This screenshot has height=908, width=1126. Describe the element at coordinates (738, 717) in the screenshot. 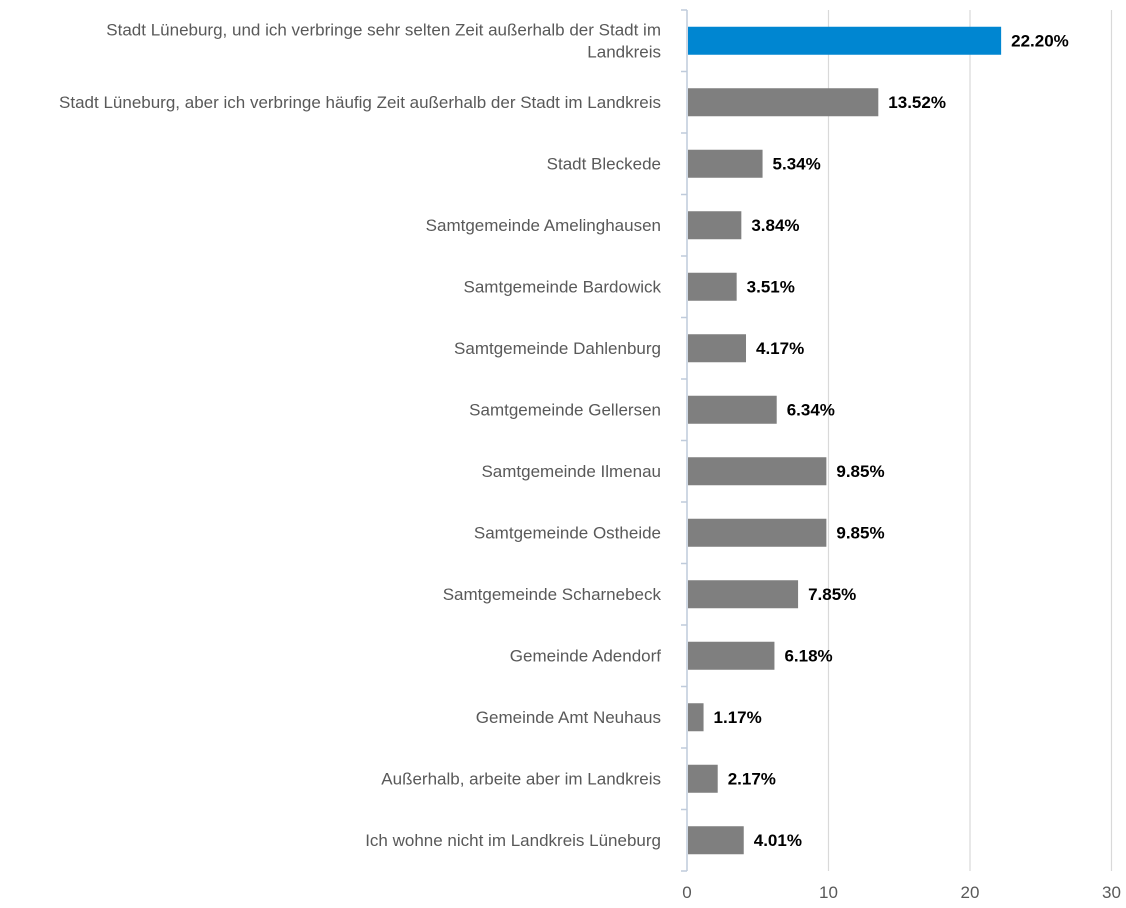

I see `data-label-12: 1.17%` at that location.